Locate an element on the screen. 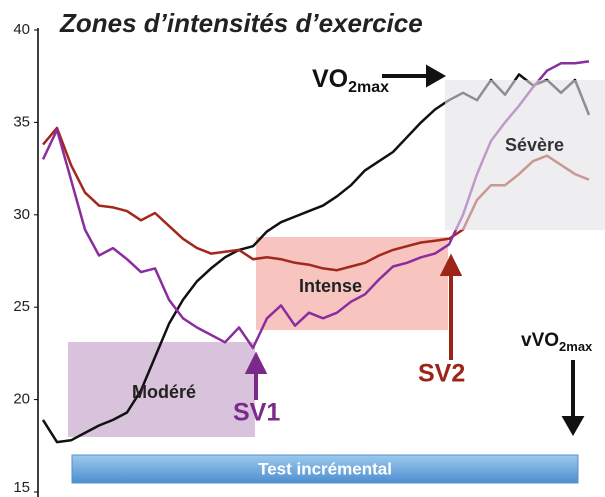  sv2-arrow is located at coordinates (451, 306).